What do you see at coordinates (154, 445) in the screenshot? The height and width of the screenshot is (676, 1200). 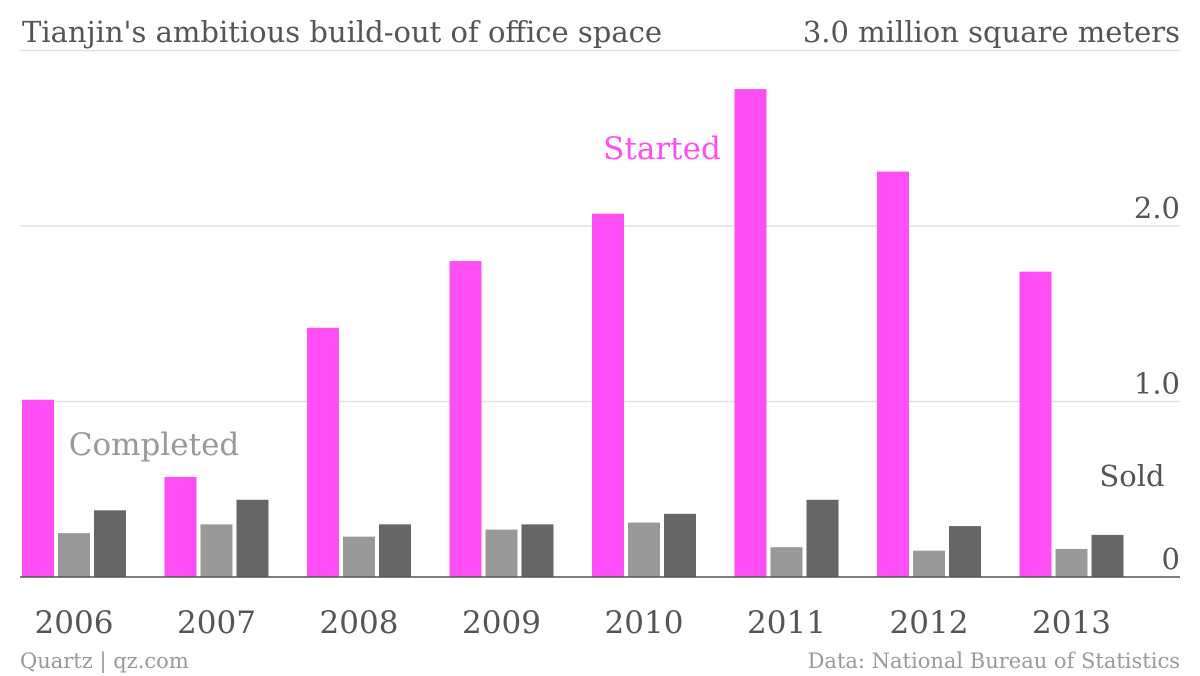 I see `series-label-completed: Completed` at bounding box center [154, 445].